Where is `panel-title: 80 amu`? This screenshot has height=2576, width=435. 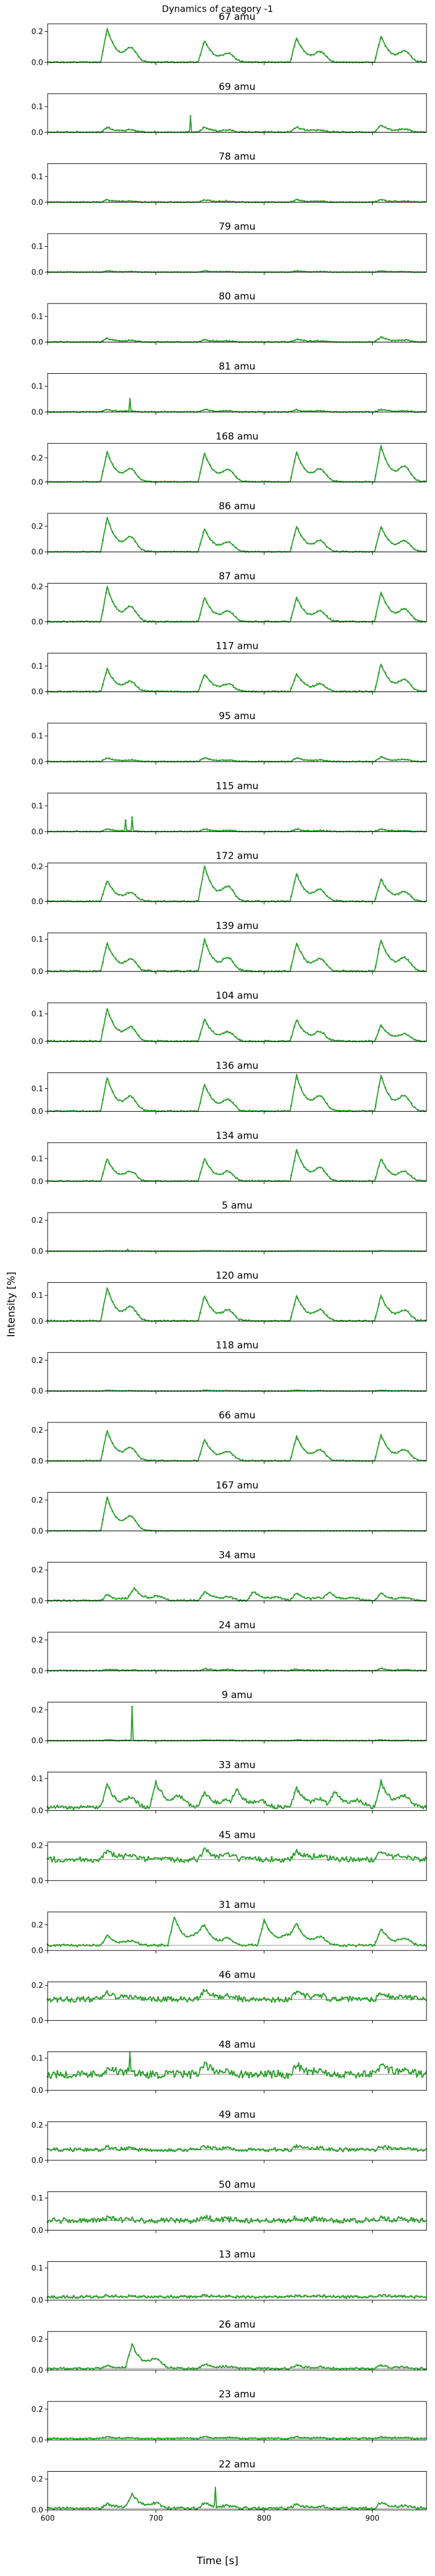 panel-title: 80 amu is located at coordinates (237, 296).